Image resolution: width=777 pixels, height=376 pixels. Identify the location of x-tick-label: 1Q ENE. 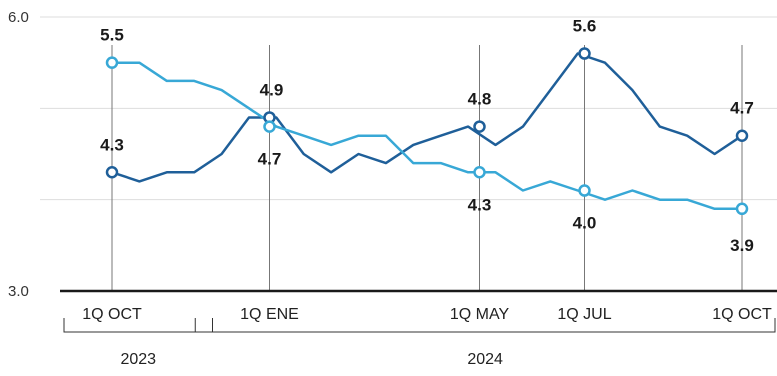
(269, 314).